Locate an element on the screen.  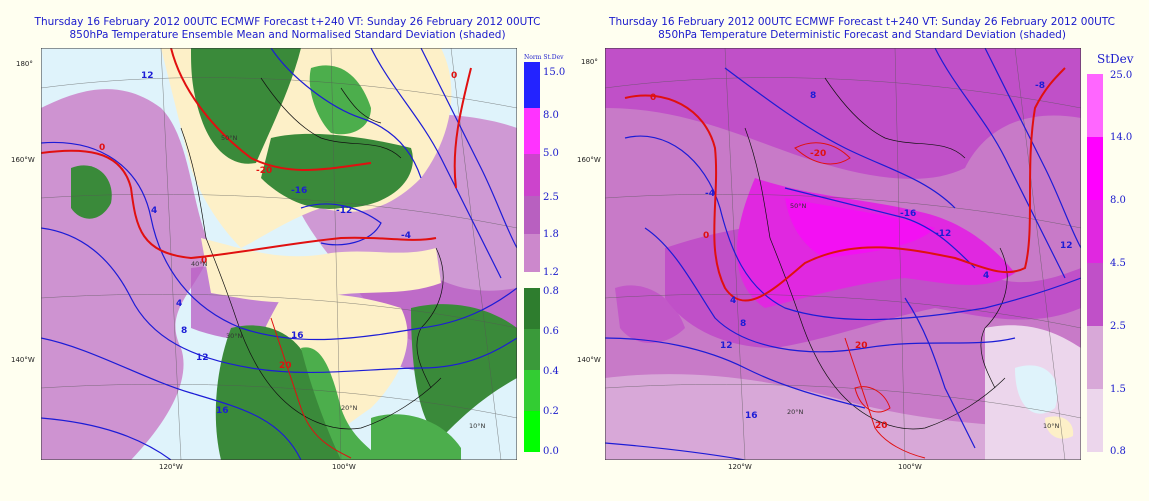
right-legend is located at coordinates (1095, 263).